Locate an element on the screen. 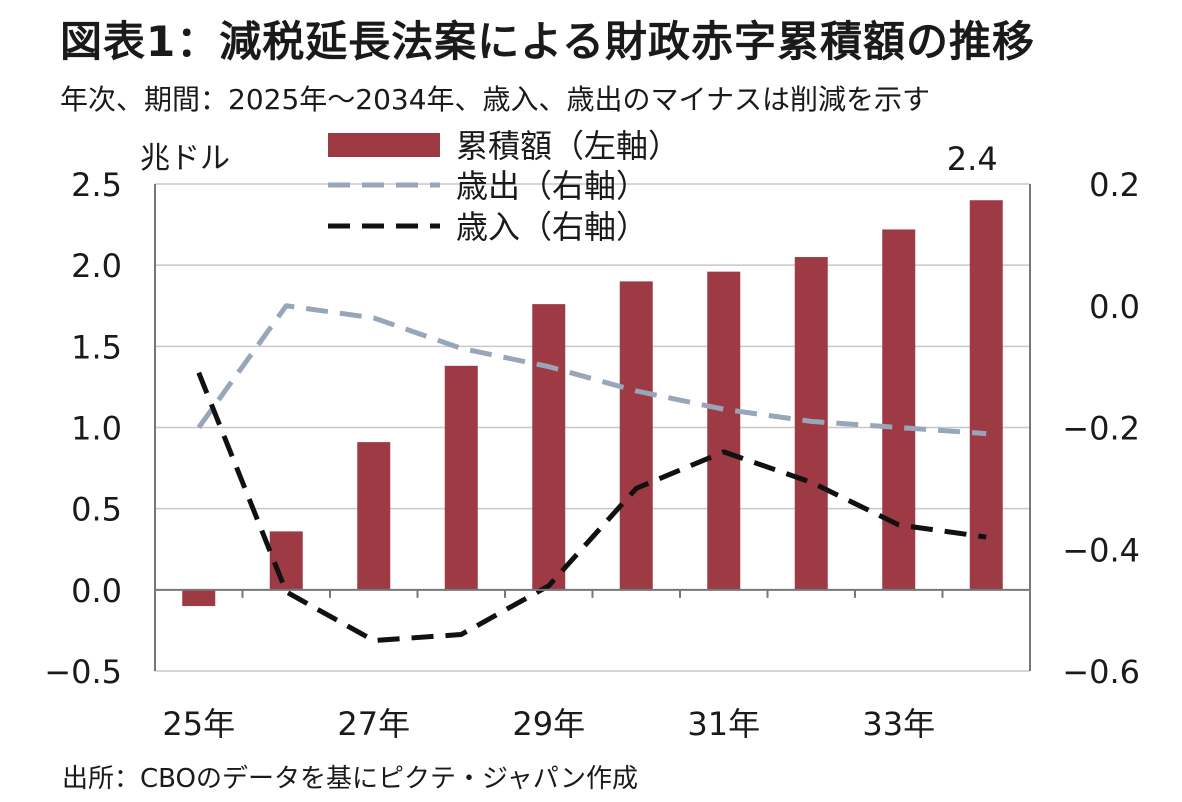 The width and height of the screenshot is (1182, 802). chart-subtitle: 年次、期間：2025年～2034年、歳入、歳出のマイナスは削減を示す is located at coordinates (495, 99).